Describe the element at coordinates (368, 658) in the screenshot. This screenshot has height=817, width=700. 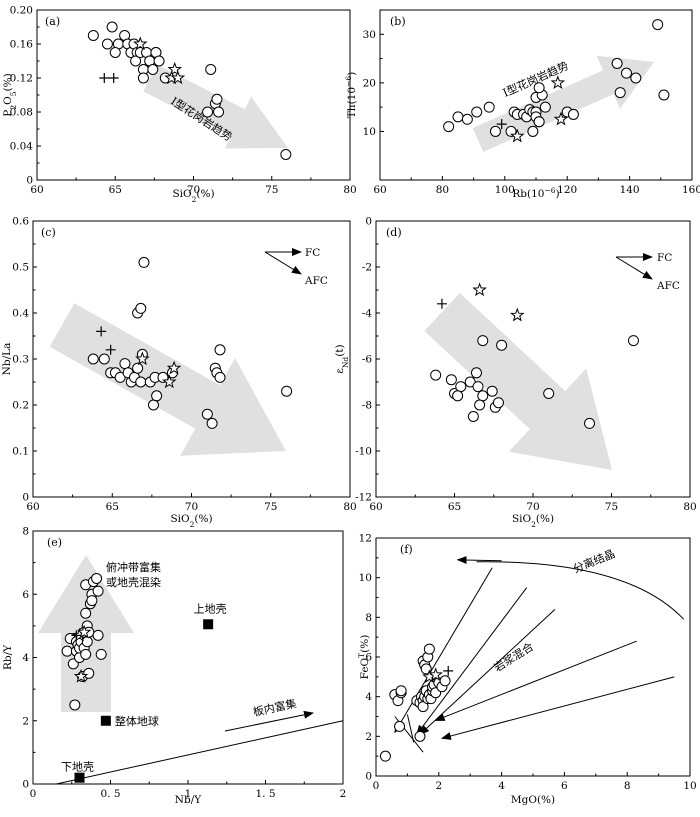
I see `y-tick-label: 6` at that location.